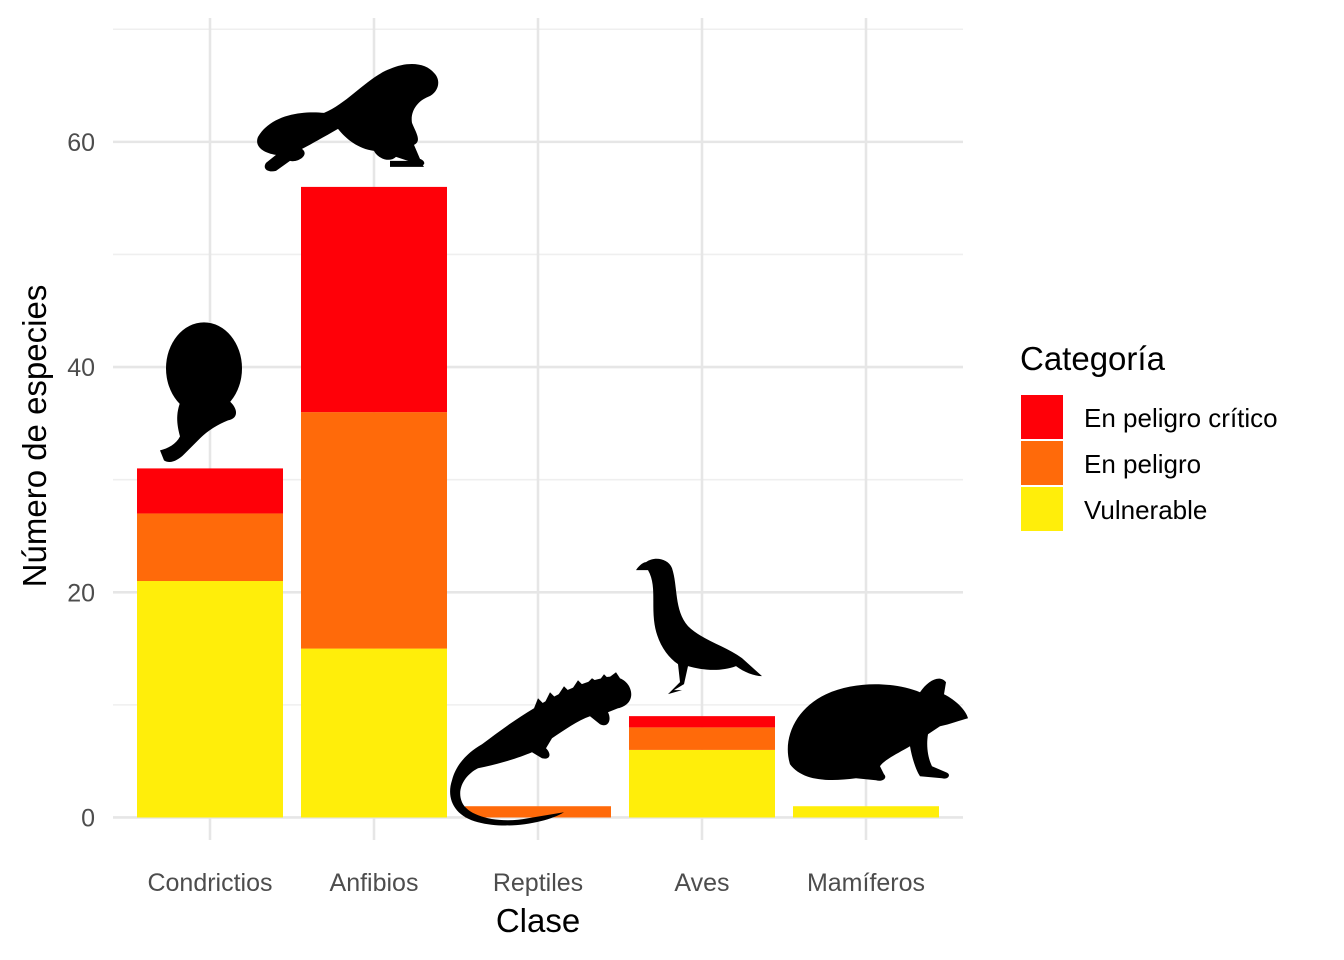  Describe the element at coordinates (541, 749) in the screenshot. I see `iguana-icon` at that location.